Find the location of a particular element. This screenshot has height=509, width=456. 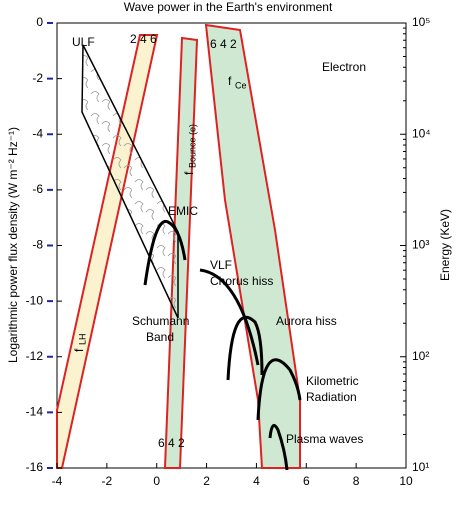

annotation: Bounce (e) is located at coordinates (192, 146).